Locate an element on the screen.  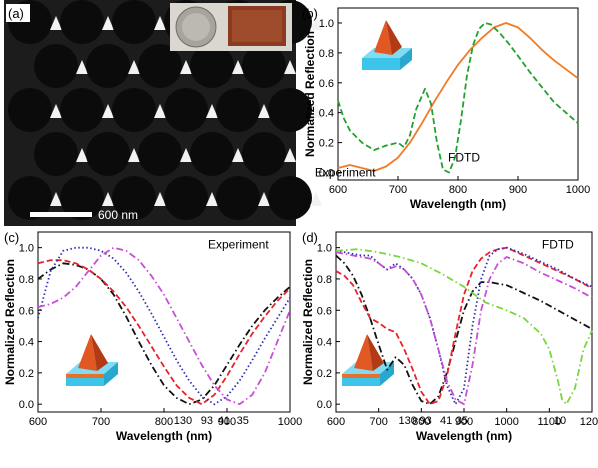
panel-label-d: (d) is located at coordinates (310, 237).